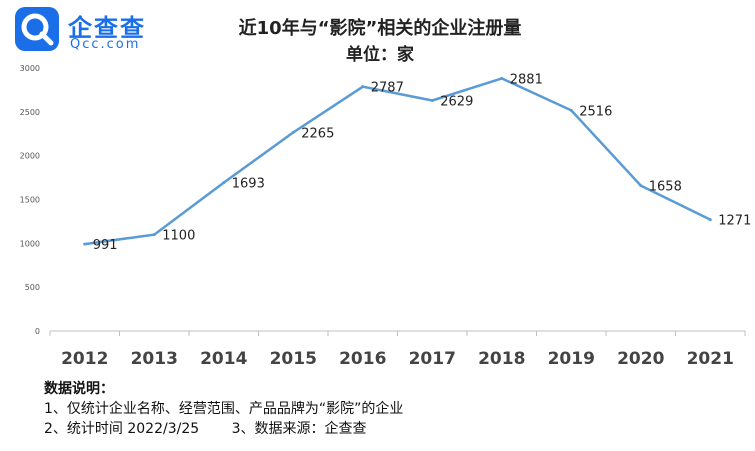  I want to click on brand-name-en: Qcc.com, so click(105, 44).